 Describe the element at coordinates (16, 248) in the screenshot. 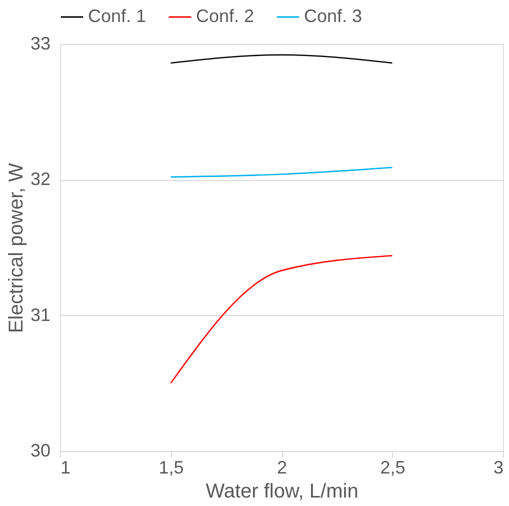

I see `y-axis-title: Electrical power, W` at that location.